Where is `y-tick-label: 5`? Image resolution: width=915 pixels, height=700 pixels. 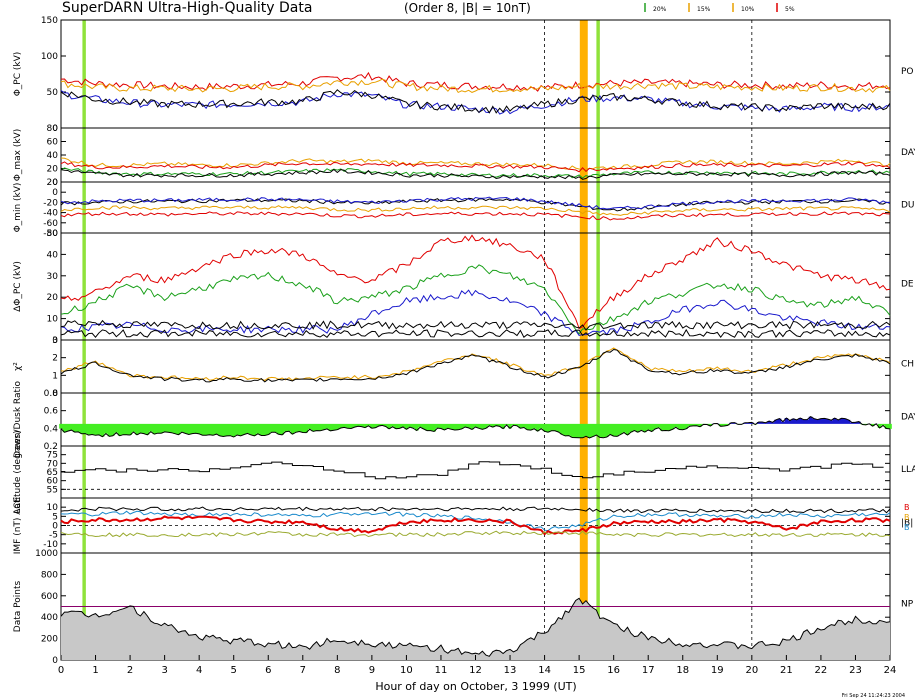
y-tick-label: 5 is located at coordinates (55, 517).